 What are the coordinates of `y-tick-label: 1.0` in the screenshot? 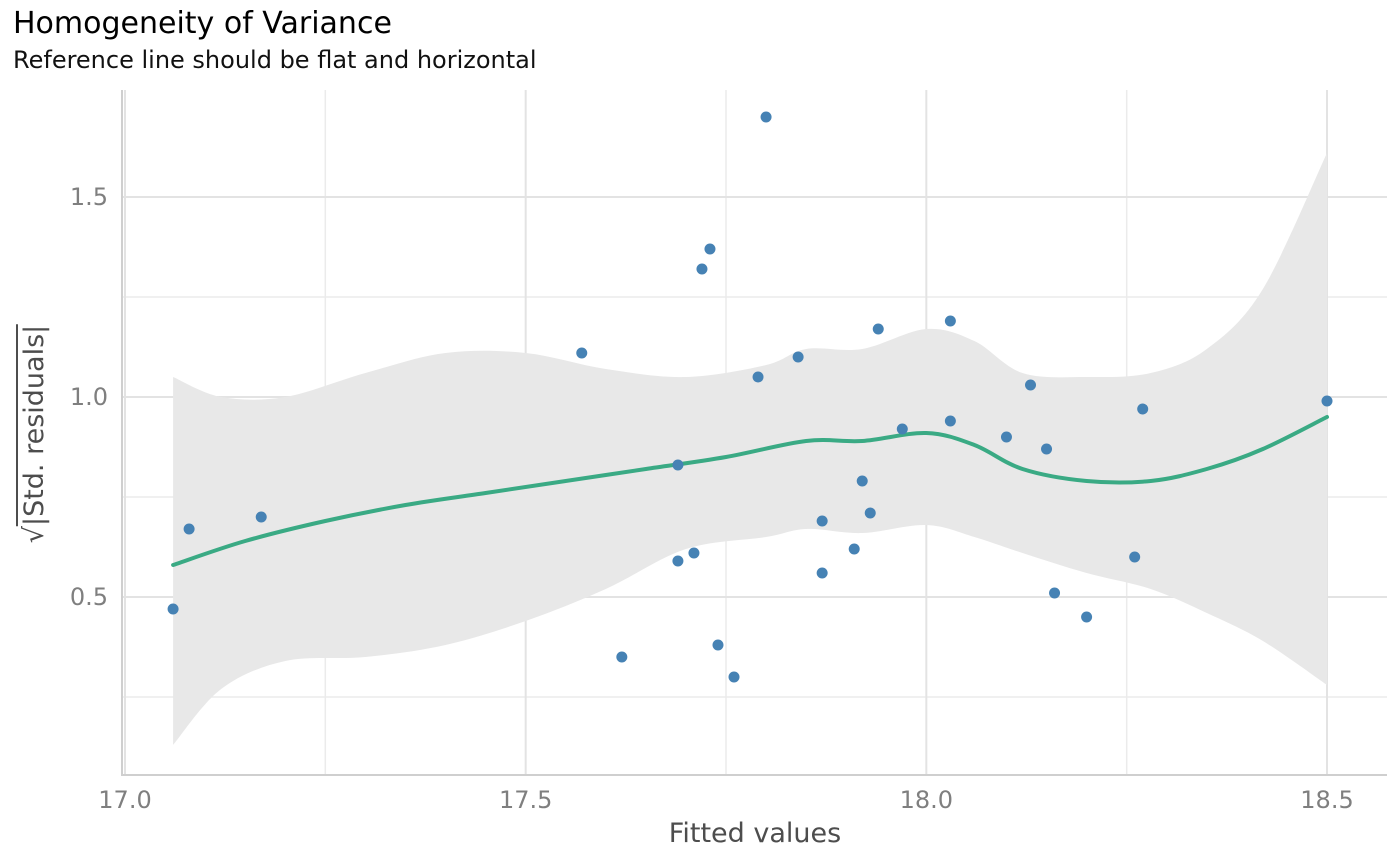 It's located at (89, 397).